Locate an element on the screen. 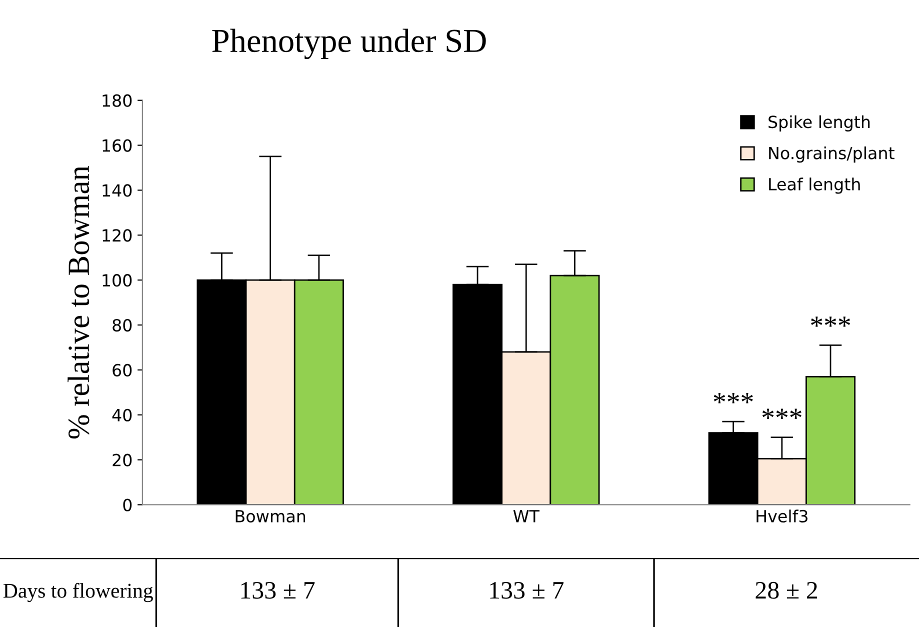  y-tick-label: 160 is located at coordinates (117, 145).